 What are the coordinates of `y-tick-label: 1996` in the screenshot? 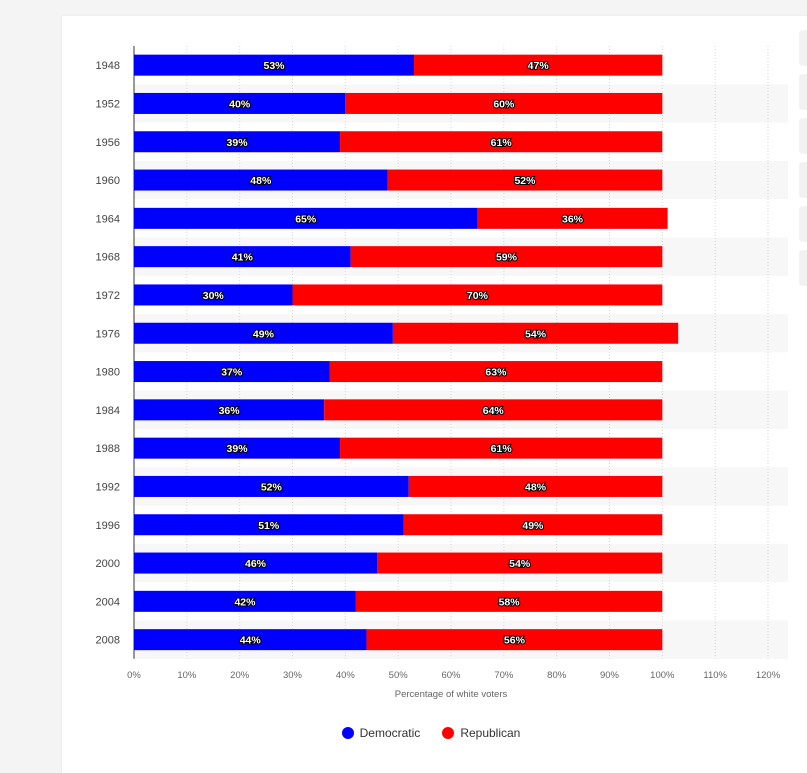 It's located at (108, 526).